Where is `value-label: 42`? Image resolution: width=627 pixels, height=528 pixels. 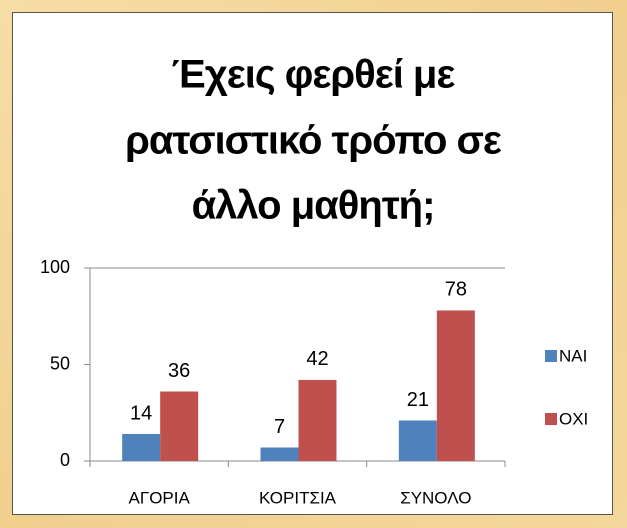
value-label: 42 is located at coordinates (317, 359).